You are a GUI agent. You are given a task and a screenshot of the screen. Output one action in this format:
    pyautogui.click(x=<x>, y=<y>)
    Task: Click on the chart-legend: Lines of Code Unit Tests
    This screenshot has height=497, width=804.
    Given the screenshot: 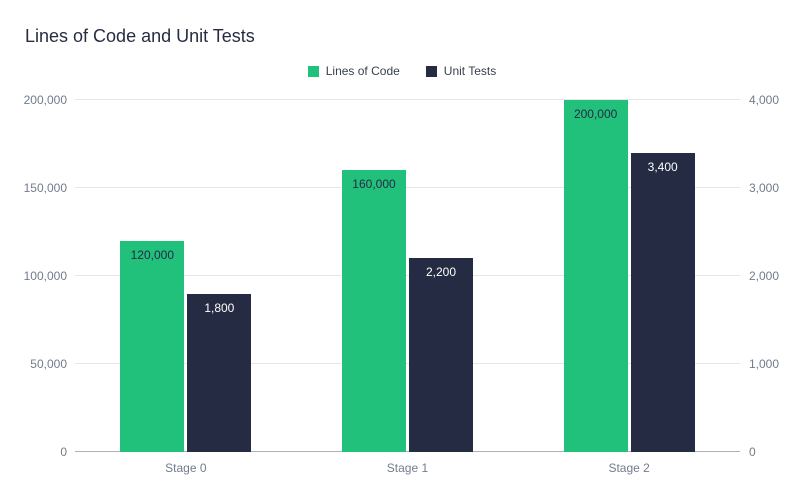 What is the action you would take?
    pyautogui.click(x=402, y=71)
    